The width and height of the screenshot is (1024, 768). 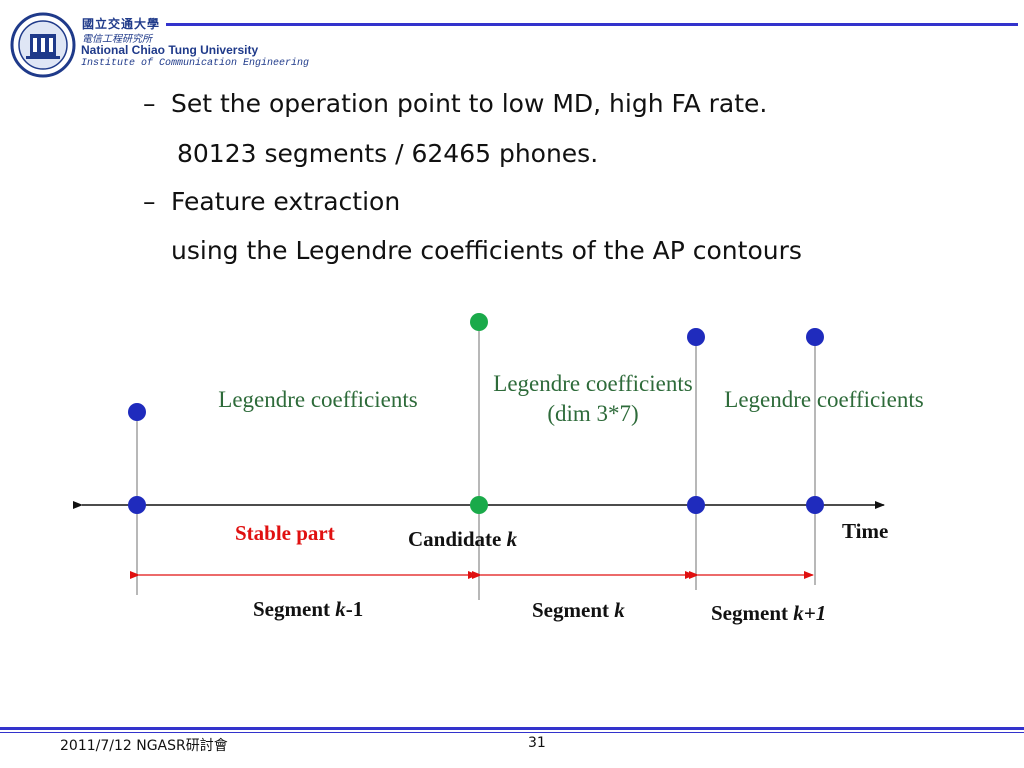 What do you see at coordinates (537, 743) in the screenshot?
I see `page-number: 31` at bounding box center [537, 743].